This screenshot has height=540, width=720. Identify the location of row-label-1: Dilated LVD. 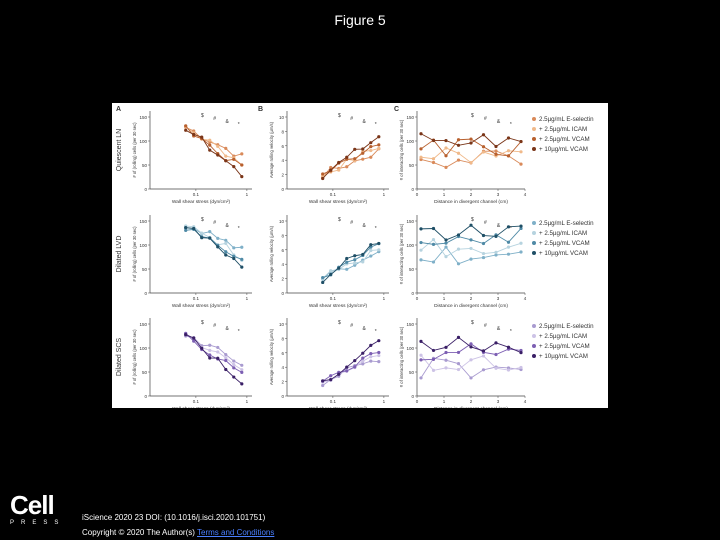
(119, 254).